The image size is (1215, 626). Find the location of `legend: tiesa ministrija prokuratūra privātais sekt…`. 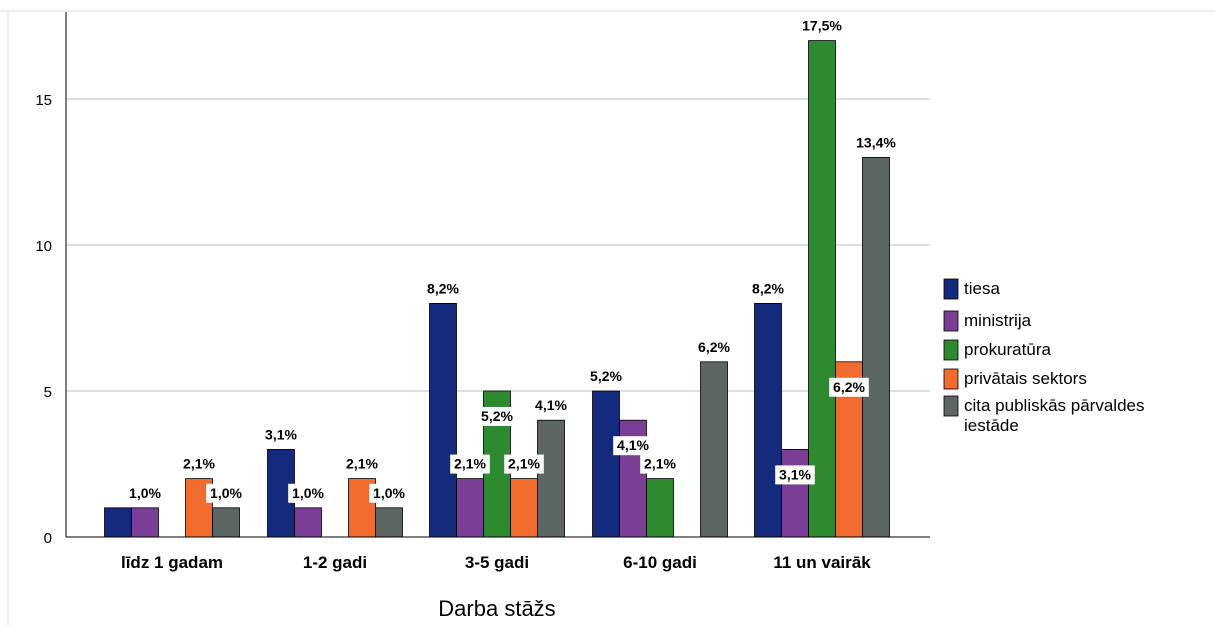

legend: tiesa ministrija prokuratūra privātais sekt… is located at coordinates (1043, 356).